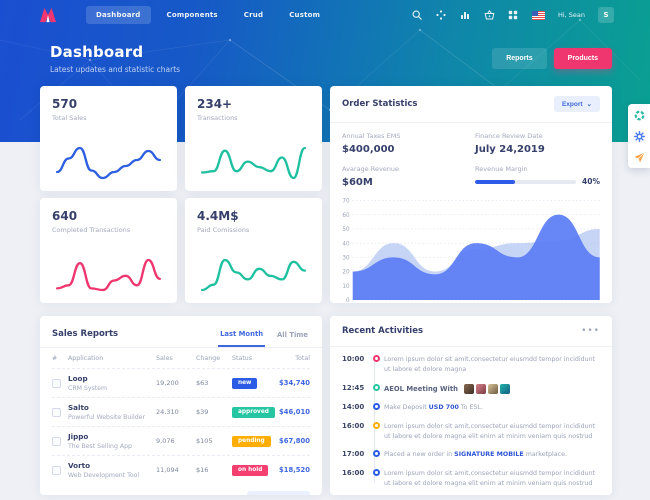 This screenshot has height=500, width=650. What do you see at coordinates (305, 15) in the screenshot?
I see `nav-item-custom: Custom` at bounding box center [305, 15].